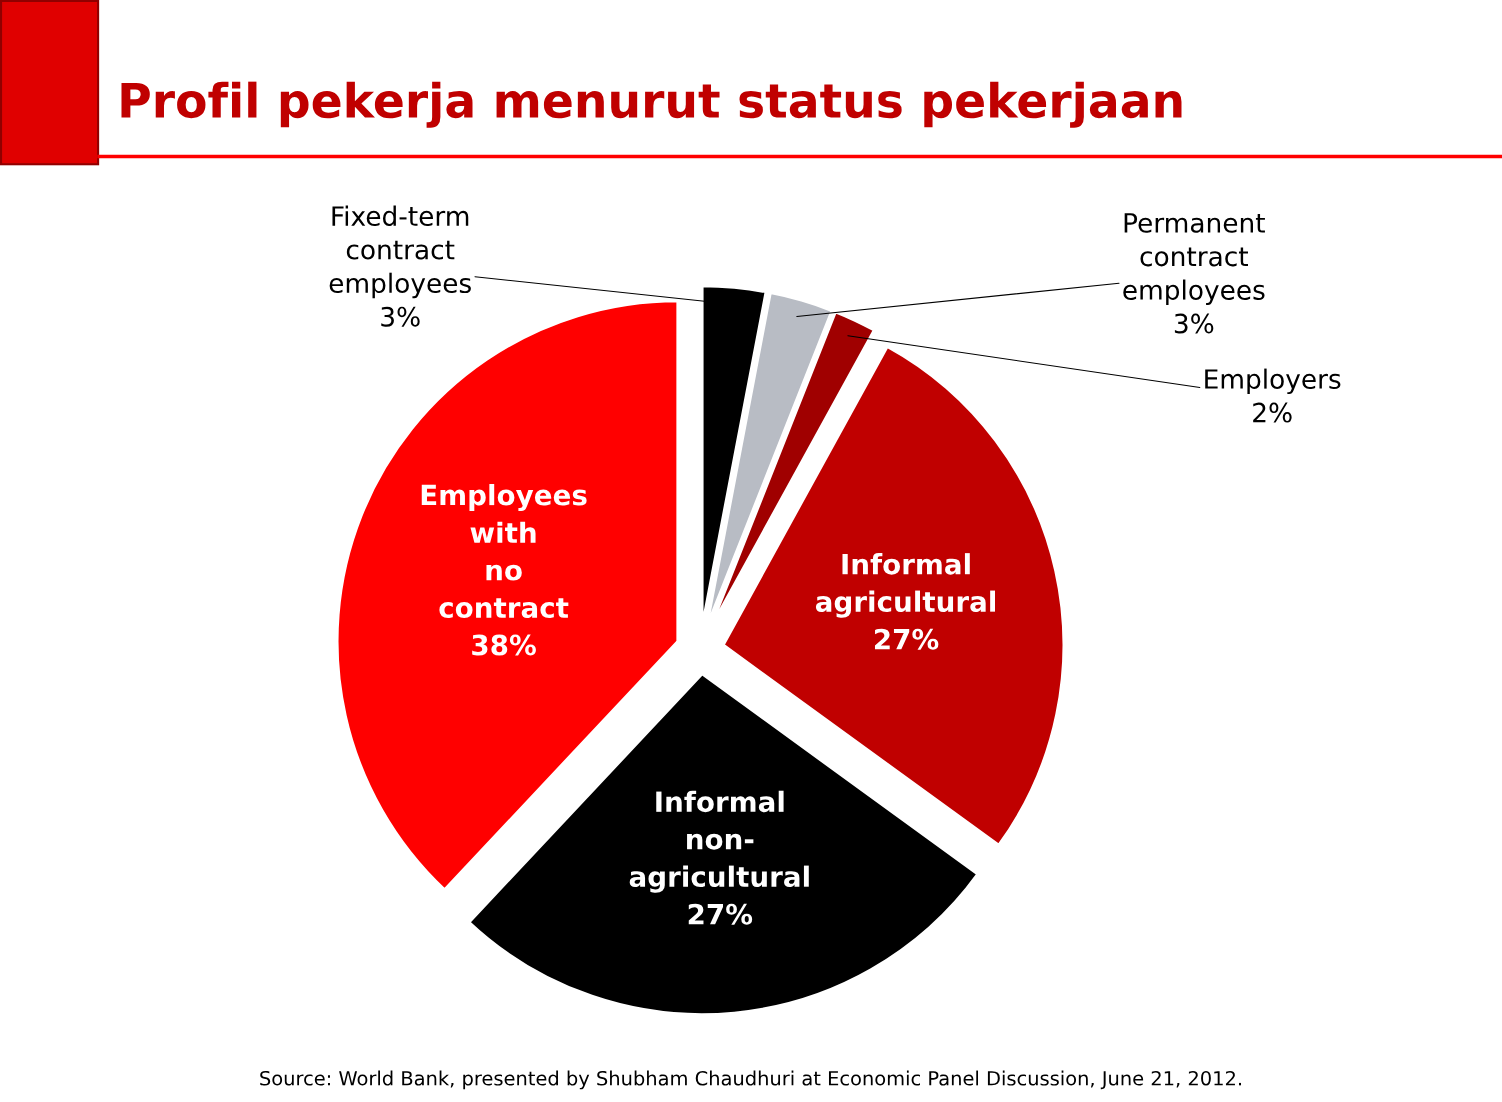 This screenshot has width=1502, height=1102. Describe the element at coordinates (504, 645) in the screenshot. I see `data-label: 38%` at that location.